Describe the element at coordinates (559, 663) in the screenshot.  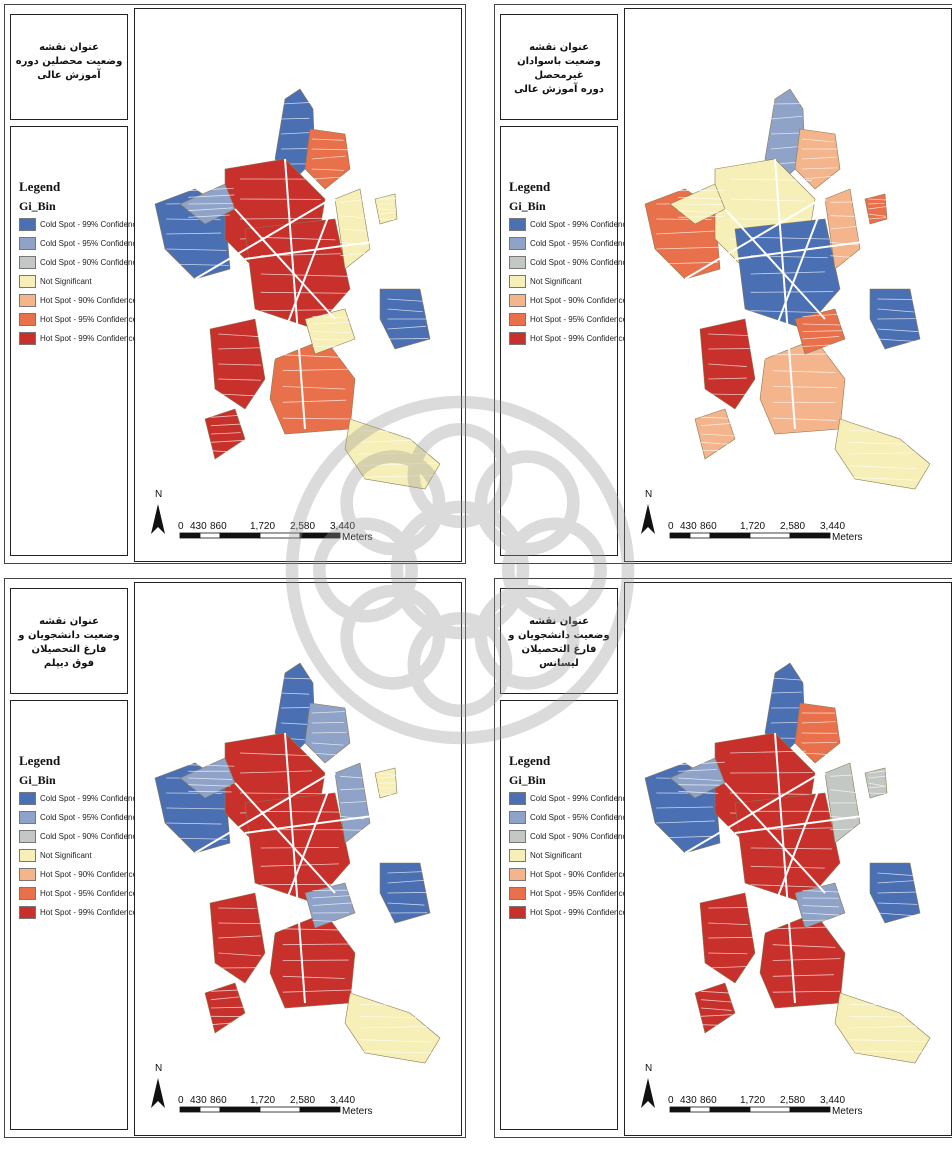
I see `map-title-line: لیسانس` at that location.